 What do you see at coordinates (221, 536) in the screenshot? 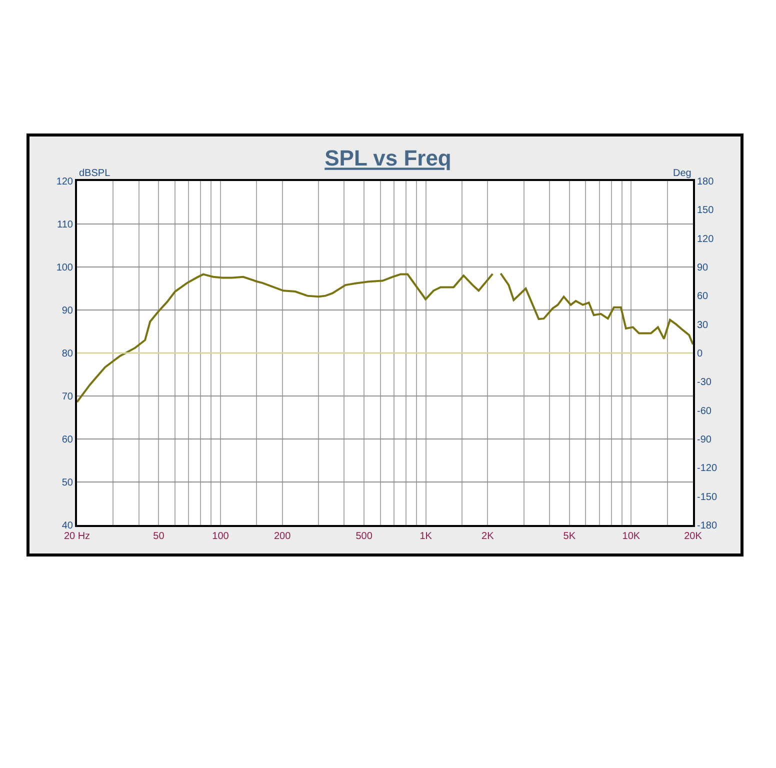
I see `x-tick-label: 100` at bounding box center [221, 536].